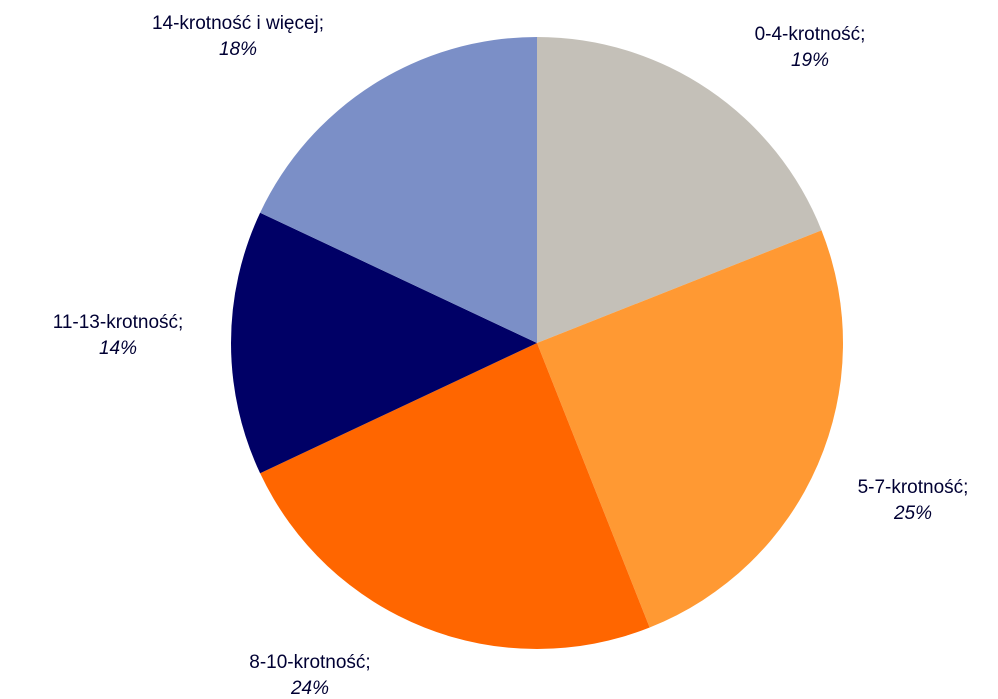 This screenshot has height=699, width=998. What do you see at coordinates (810, 34) in the screenshot?
I see `slice-label: 0-4-krotność;` at bounding box center [810, 34].